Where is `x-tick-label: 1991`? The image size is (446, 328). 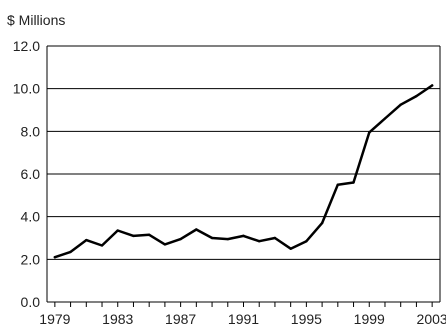
x-tick-label: 1991 is located at coordinates (243, 319).